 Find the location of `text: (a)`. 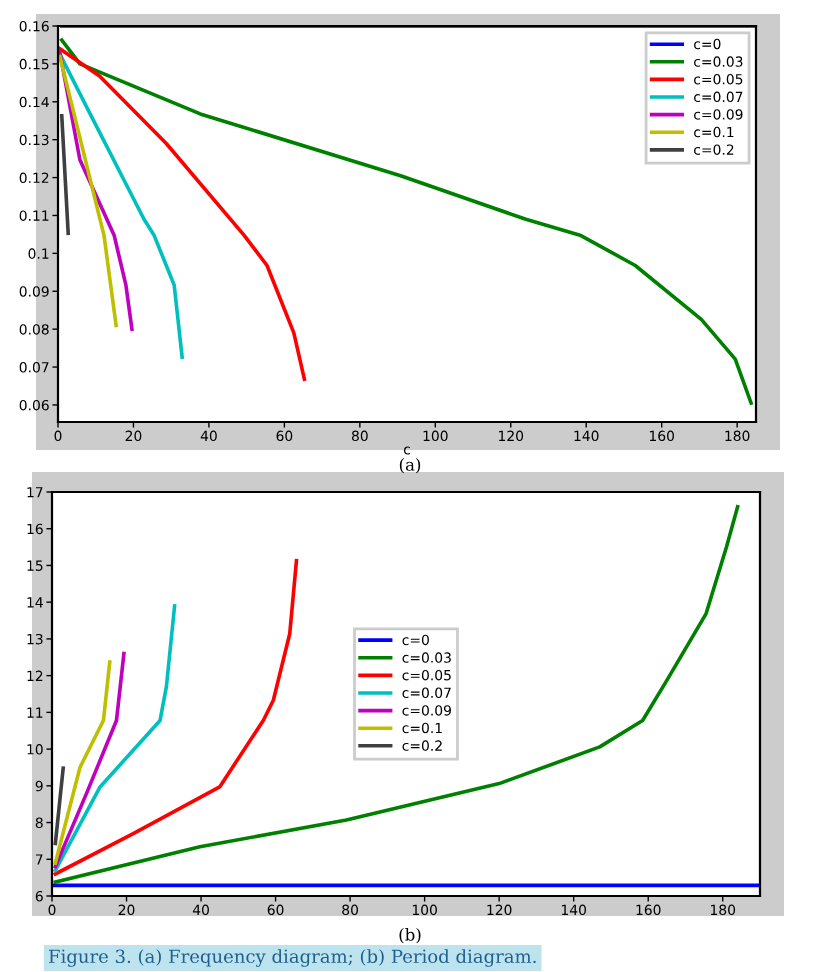

text: (a) is located at coordinates (410, 465).